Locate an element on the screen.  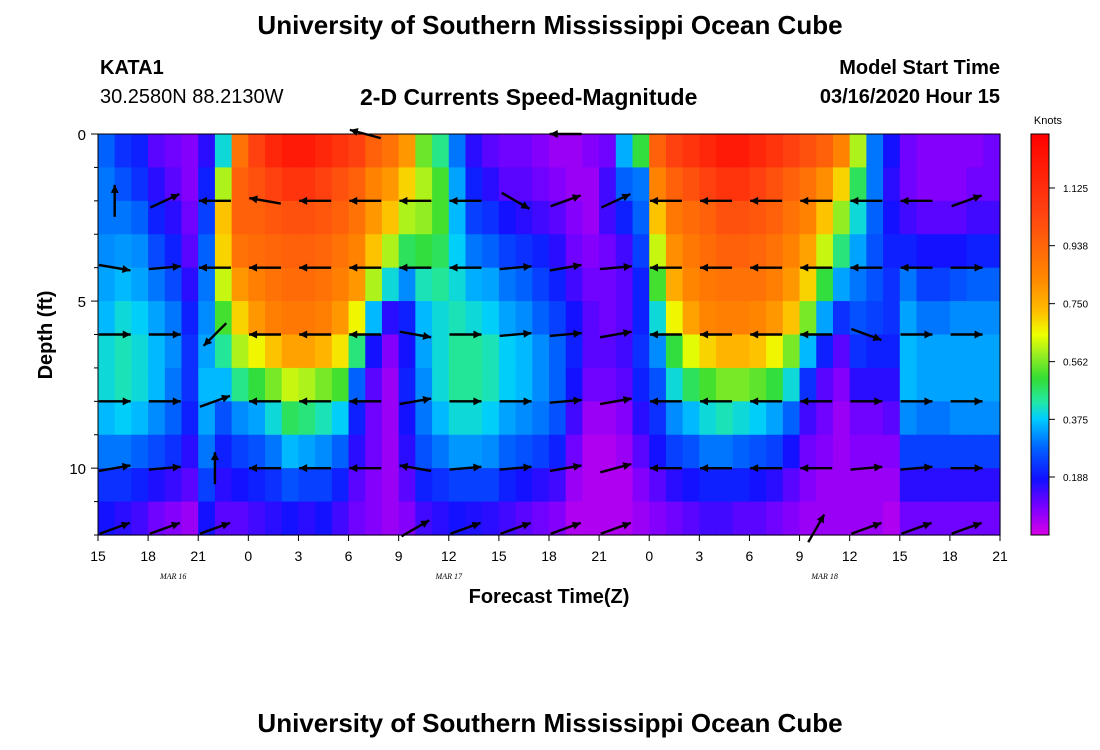
date-label: MAR 17 is located at coordinates (449, 576).